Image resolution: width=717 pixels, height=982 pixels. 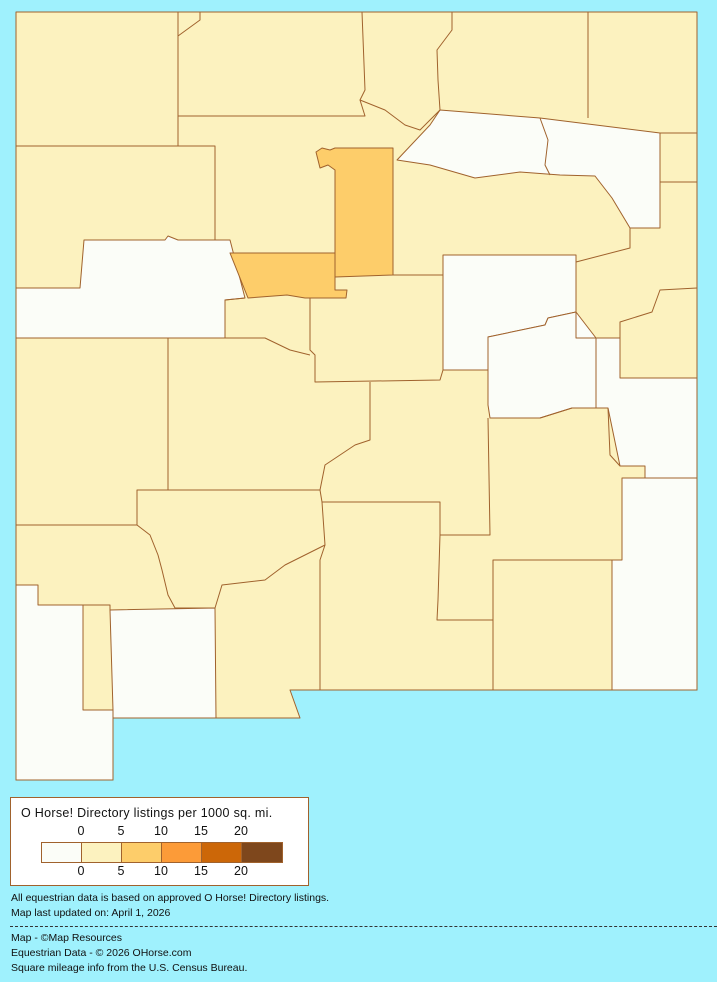 I want to click on legend-top-tick: 5, so click(x=121, y=831).